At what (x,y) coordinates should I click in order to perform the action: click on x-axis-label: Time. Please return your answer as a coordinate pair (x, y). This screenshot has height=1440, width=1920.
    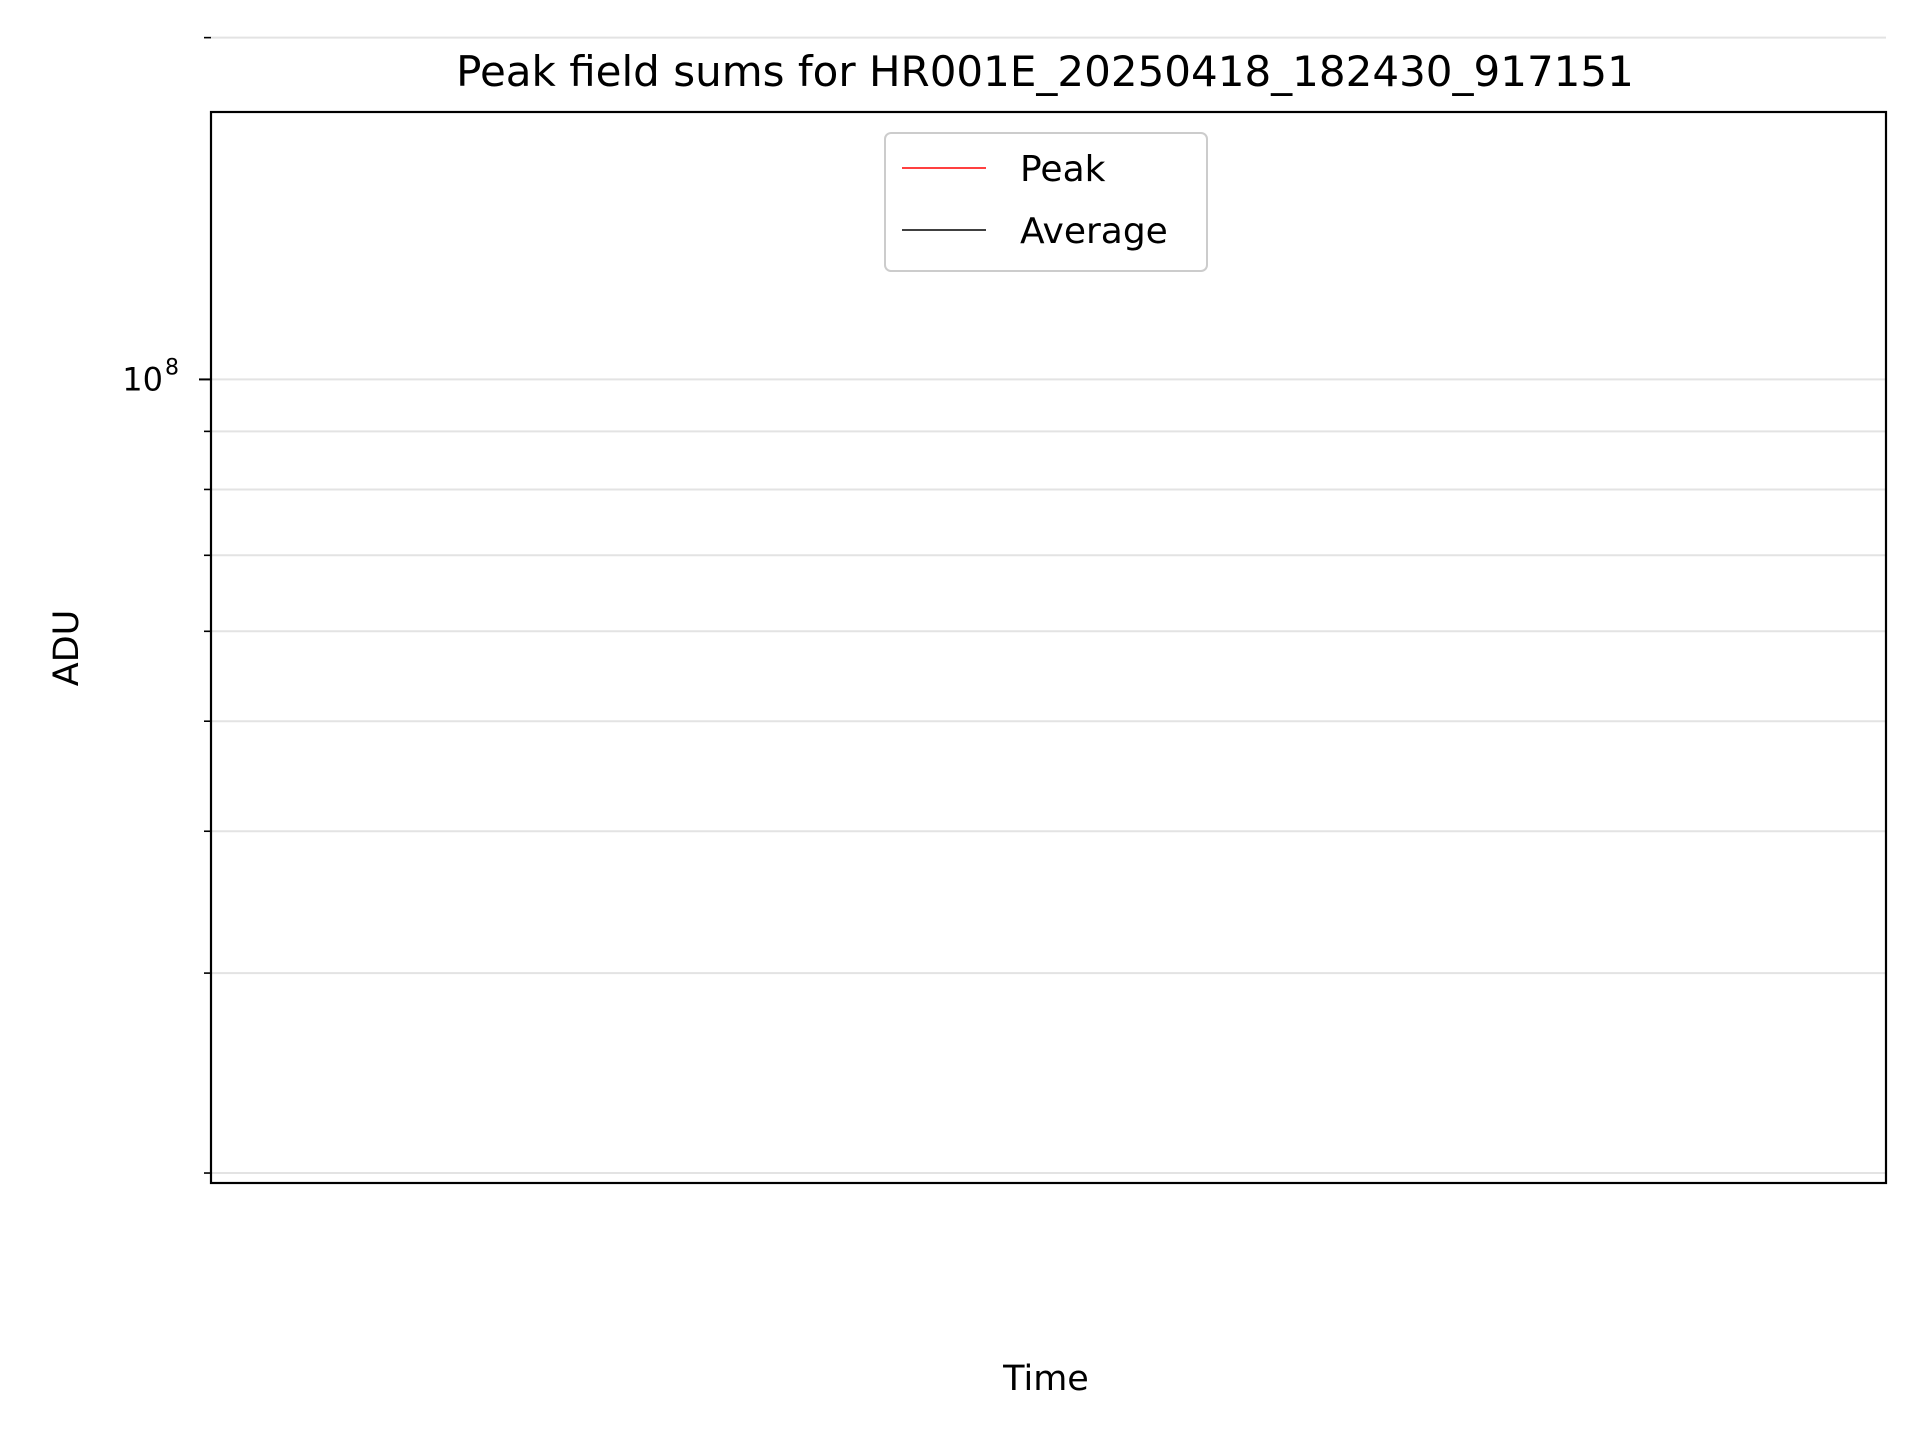
    Looking at the image, I should click on (1045, 1379).